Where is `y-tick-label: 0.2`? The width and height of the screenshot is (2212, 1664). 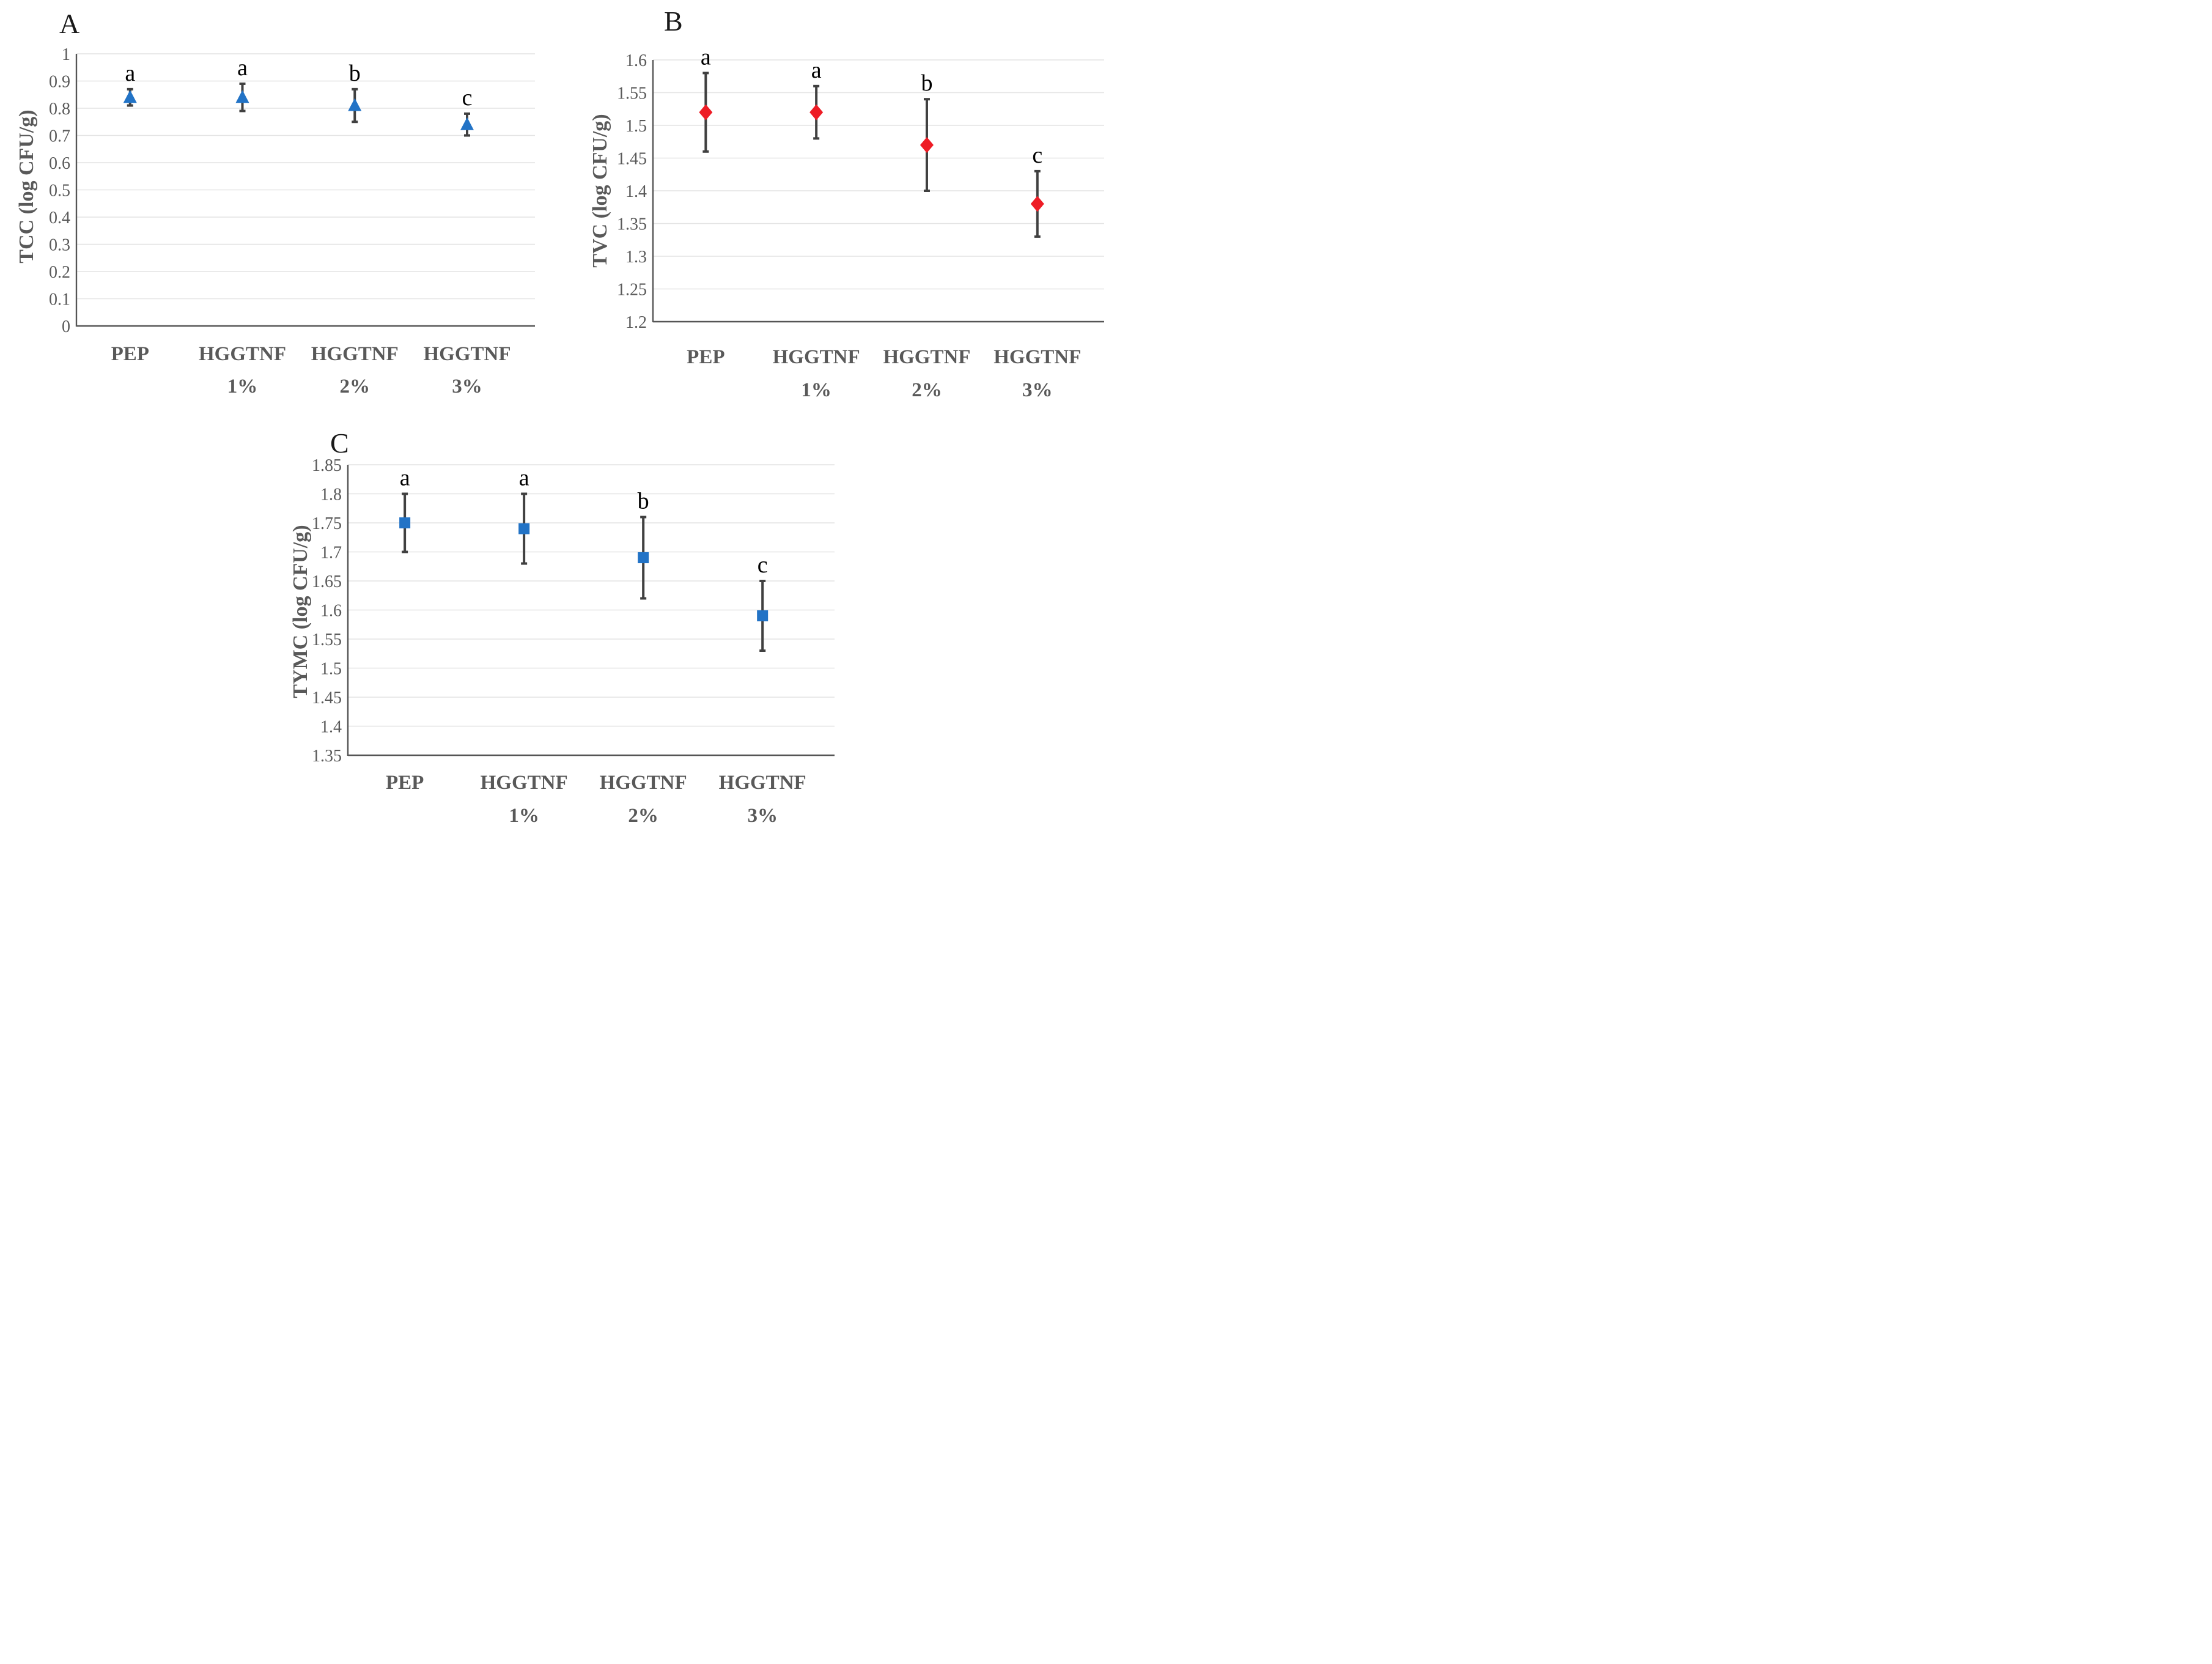 y-tick-label: 0.2 is located at coordinates (59, 272).